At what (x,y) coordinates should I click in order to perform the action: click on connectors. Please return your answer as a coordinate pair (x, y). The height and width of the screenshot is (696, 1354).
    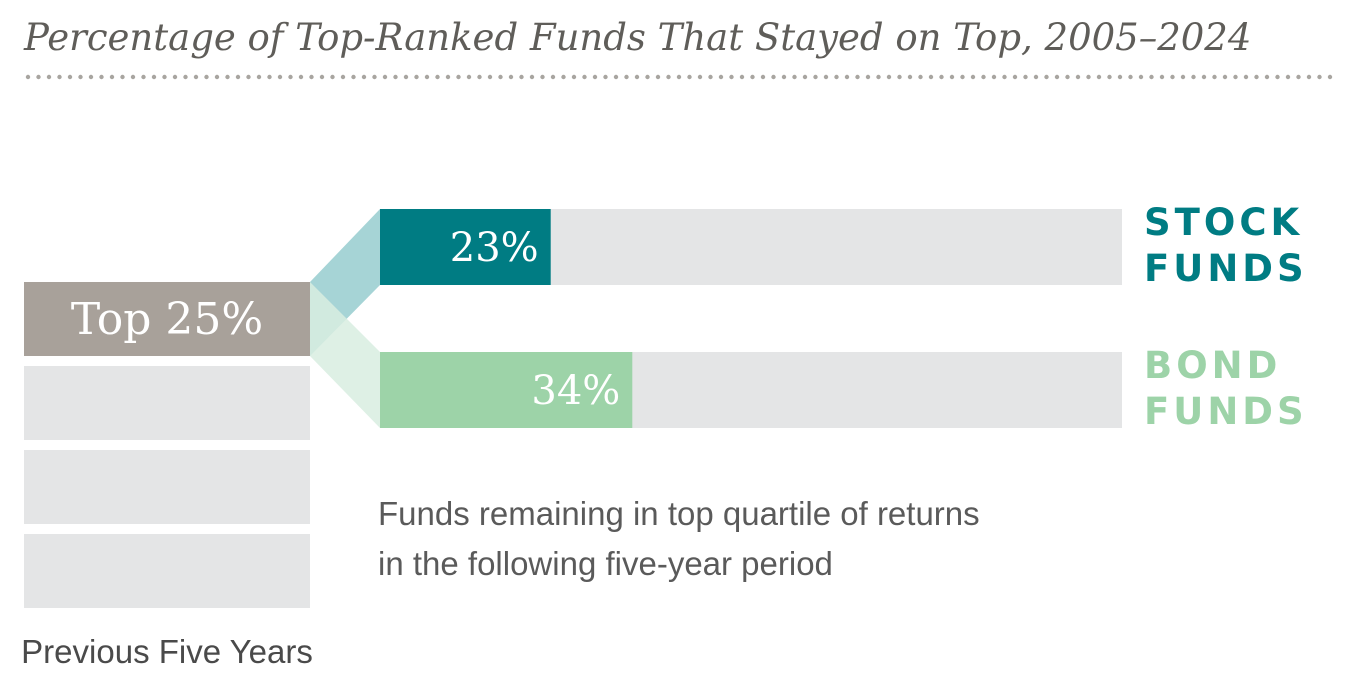
    Looking at the image, I should click on (345, 318).